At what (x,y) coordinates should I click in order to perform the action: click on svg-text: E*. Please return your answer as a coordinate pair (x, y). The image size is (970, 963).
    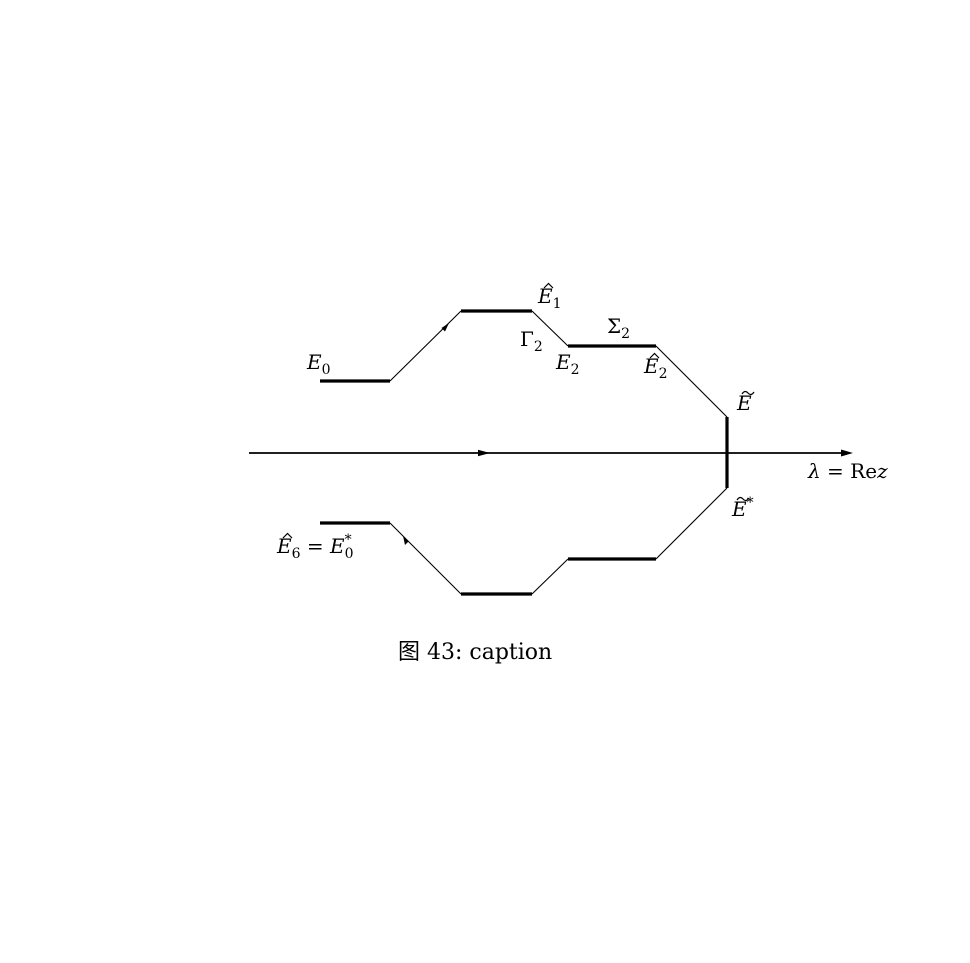
    Looking at the image, I should click on (742, 508).